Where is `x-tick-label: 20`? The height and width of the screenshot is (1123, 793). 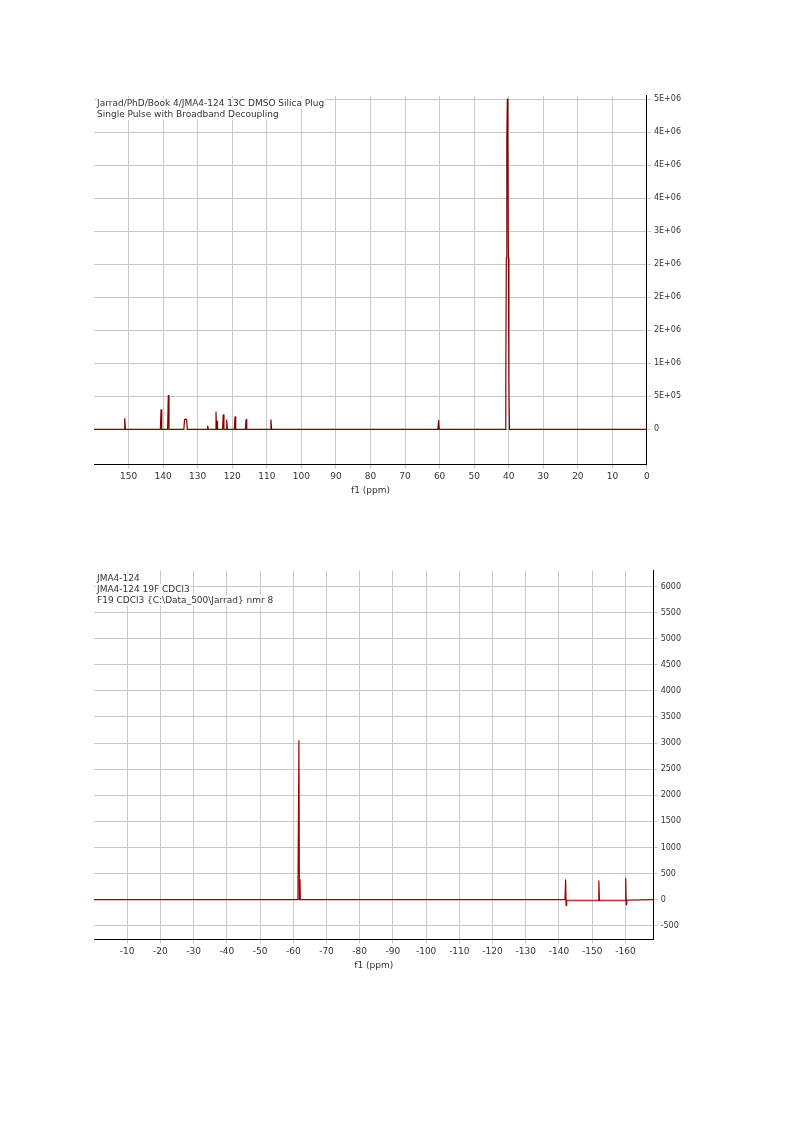 x-tick-label: 20 is located at coordinates (578, 476).